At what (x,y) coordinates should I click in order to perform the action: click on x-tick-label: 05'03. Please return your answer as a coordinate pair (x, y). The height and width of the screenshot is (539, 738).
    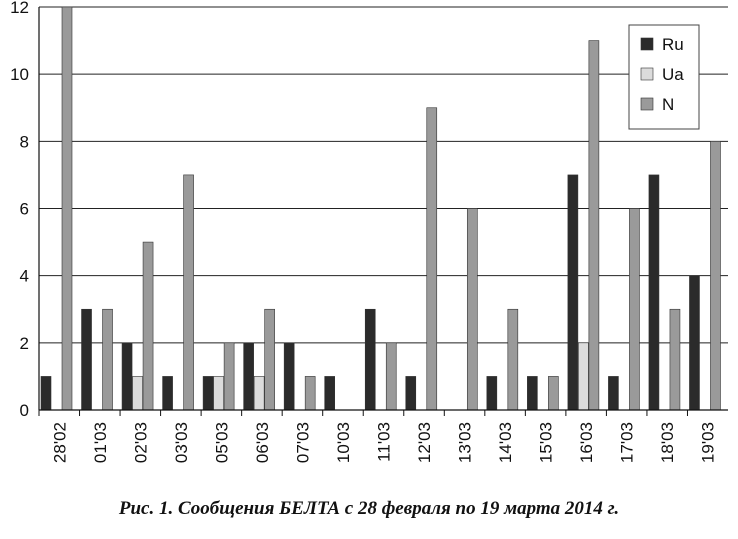
    Looking at the image, I should click on (221, 442).